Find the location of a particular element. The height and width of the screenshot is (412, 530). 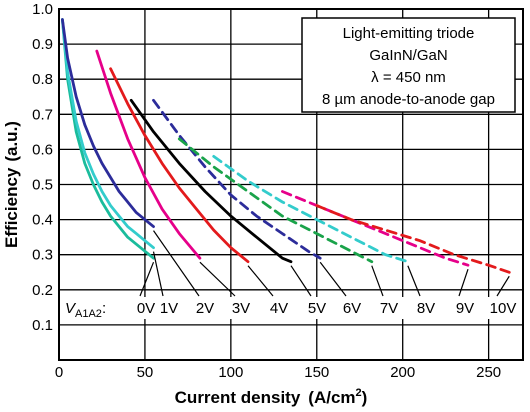

series-label-5V: 5V is located at coordinates (317, 308).